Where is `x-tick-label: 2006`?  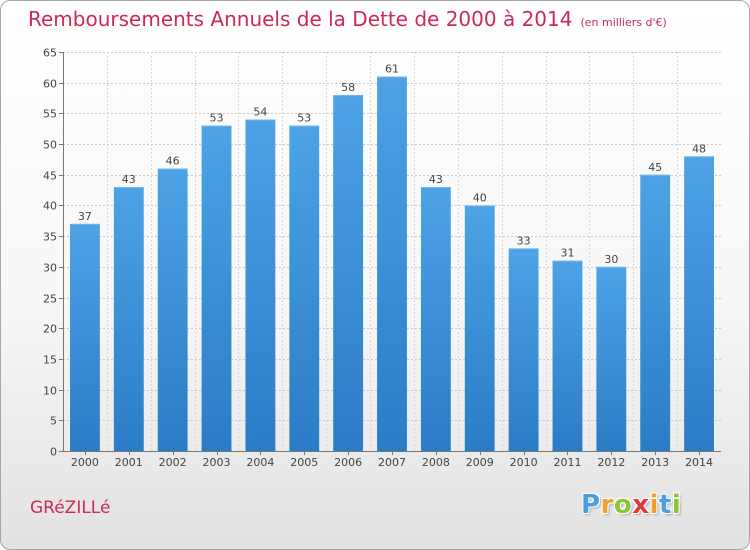
x-tick-label: 2006 is located at coordinates (348, 462).